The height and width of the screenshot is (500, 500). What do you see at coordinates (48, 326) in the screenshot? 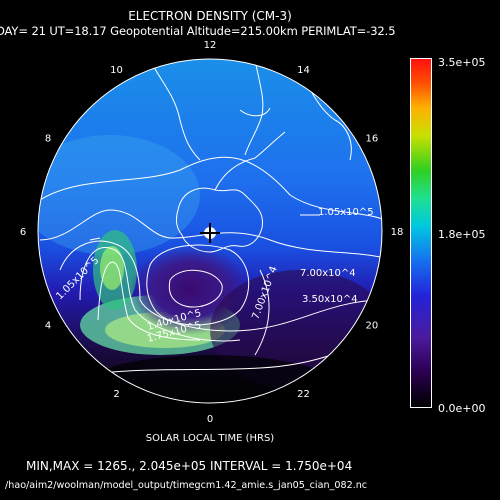
I see `local-time-label: 4` at bounding box center [48, 326].